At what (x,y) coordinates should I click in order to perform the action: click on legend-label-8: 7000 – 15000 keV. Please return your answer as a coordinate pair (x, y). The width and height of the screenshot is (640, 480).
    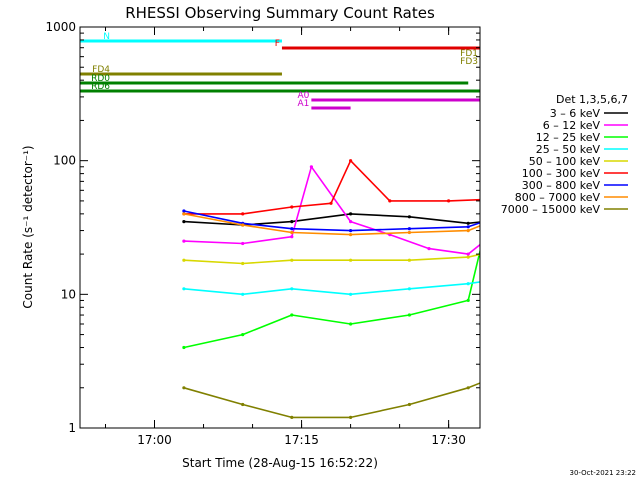
    Looking at the image, I should click on (551, 209).